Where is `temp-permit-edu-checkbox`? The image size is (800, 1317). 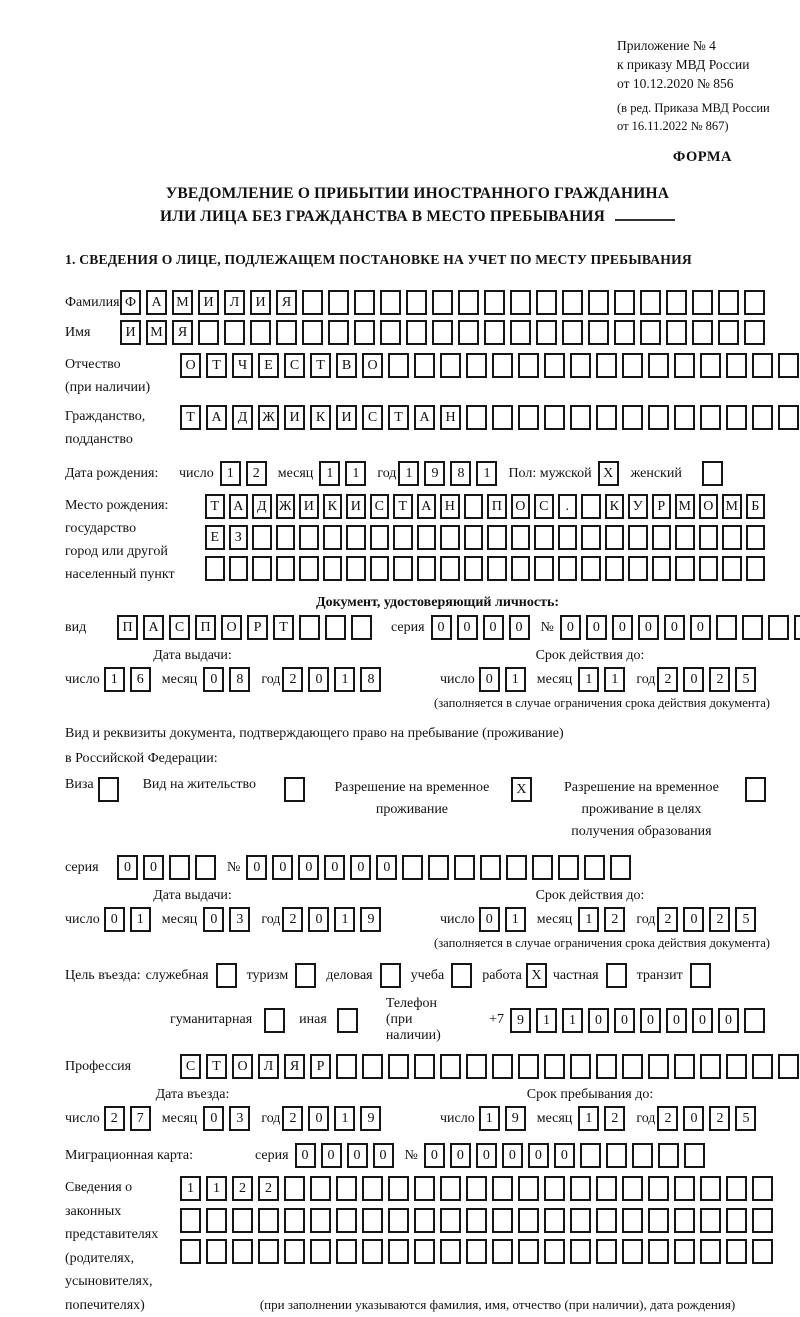 temp-permit-edu-checkbox is located at coordinates (755, 789).